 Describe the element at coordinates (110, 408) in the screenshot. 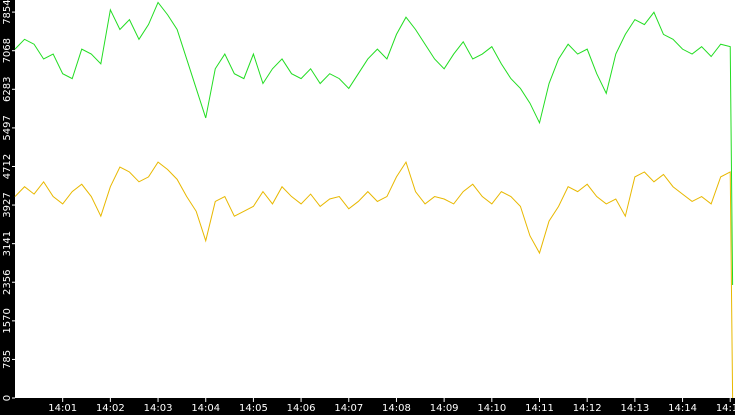

I see `x-tick-label: 14:02` at that location.